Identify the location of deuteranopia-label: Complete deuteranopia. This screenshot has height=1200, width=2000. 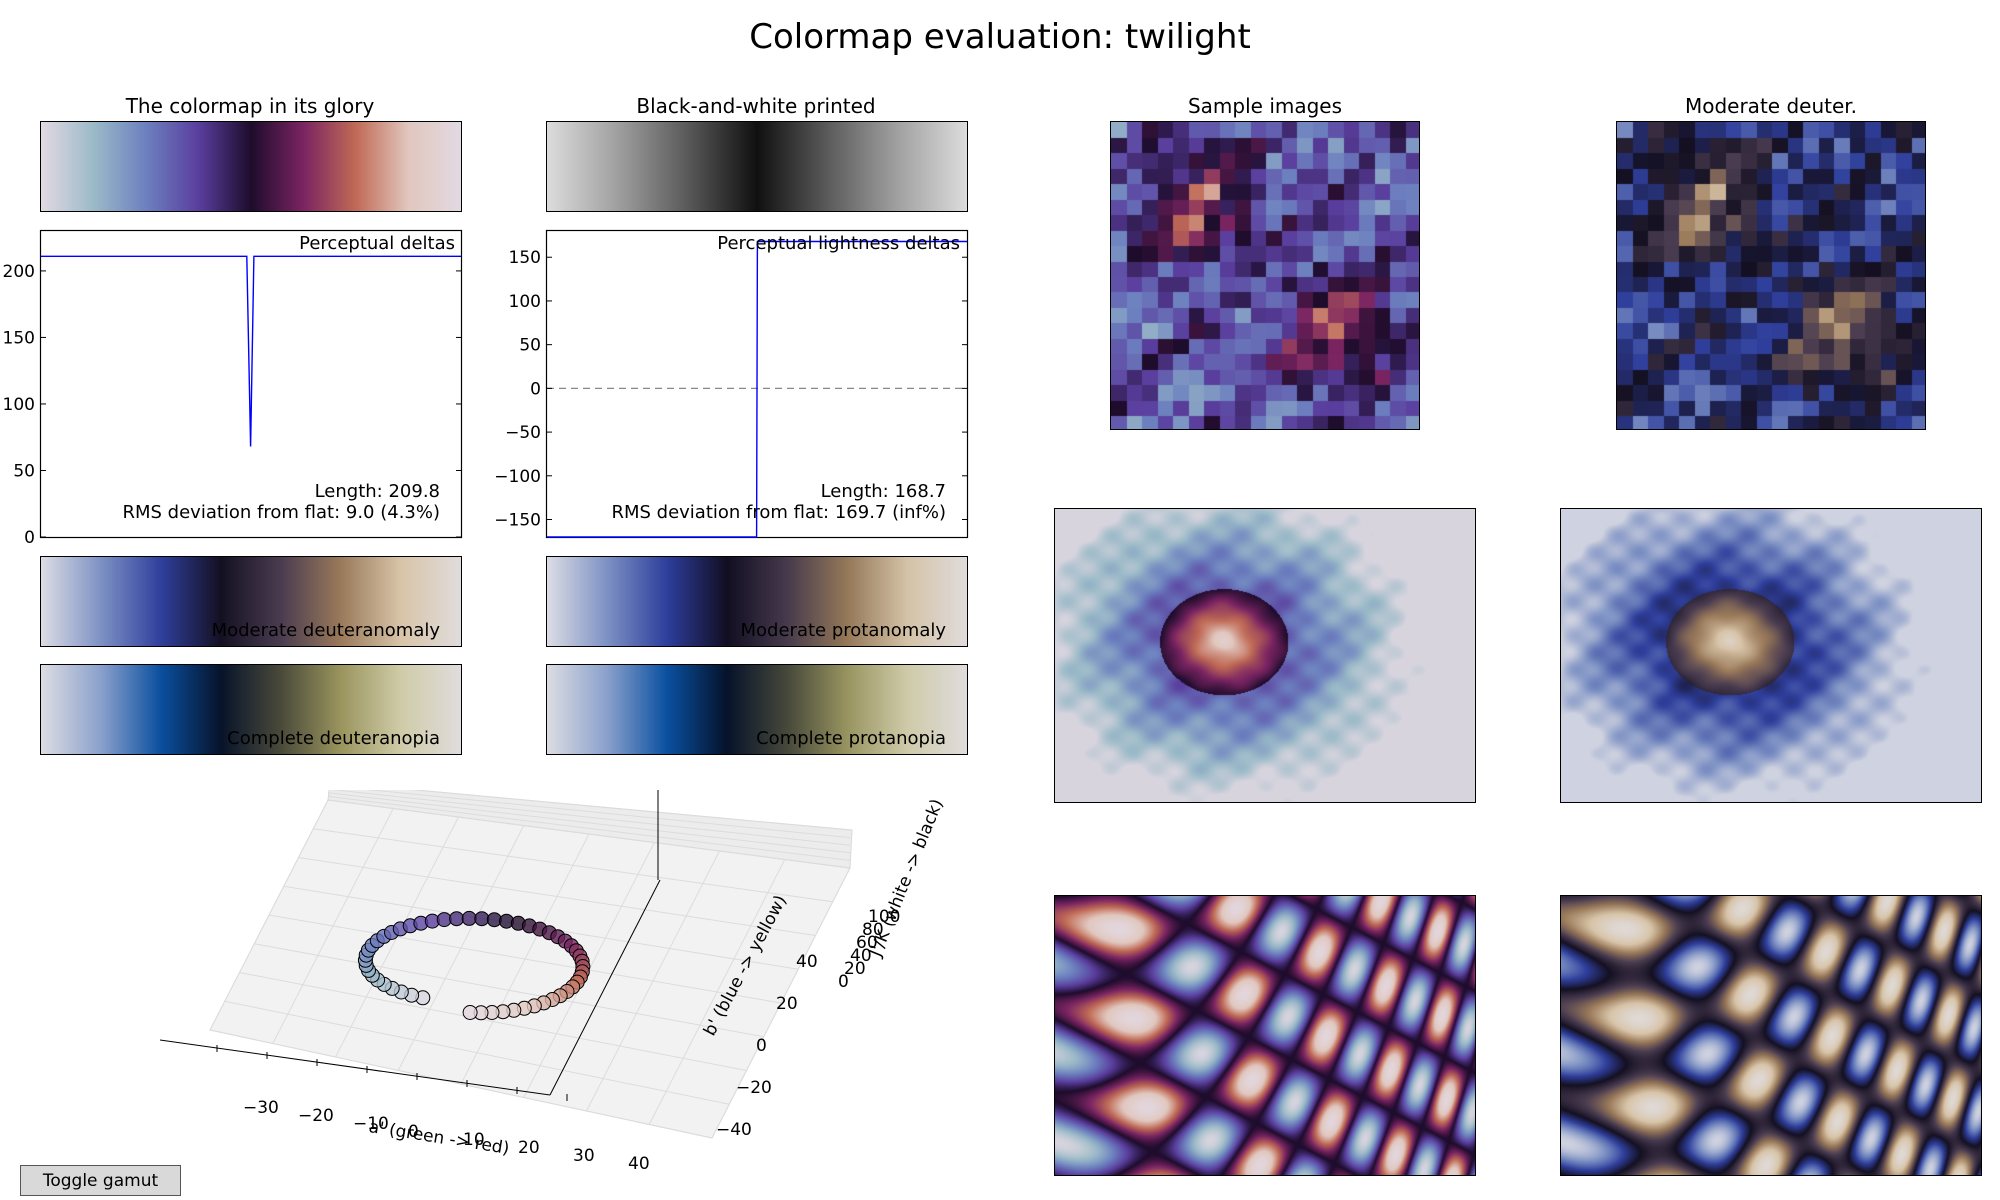
(333, 738).